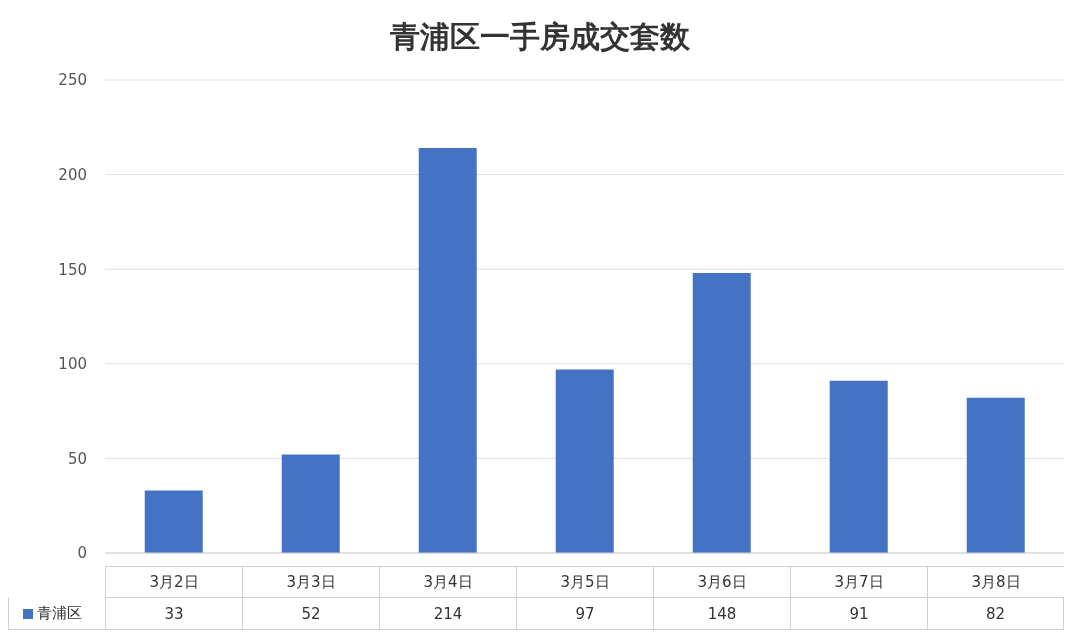  I want to click on data-label: 91, so click(858, 614).